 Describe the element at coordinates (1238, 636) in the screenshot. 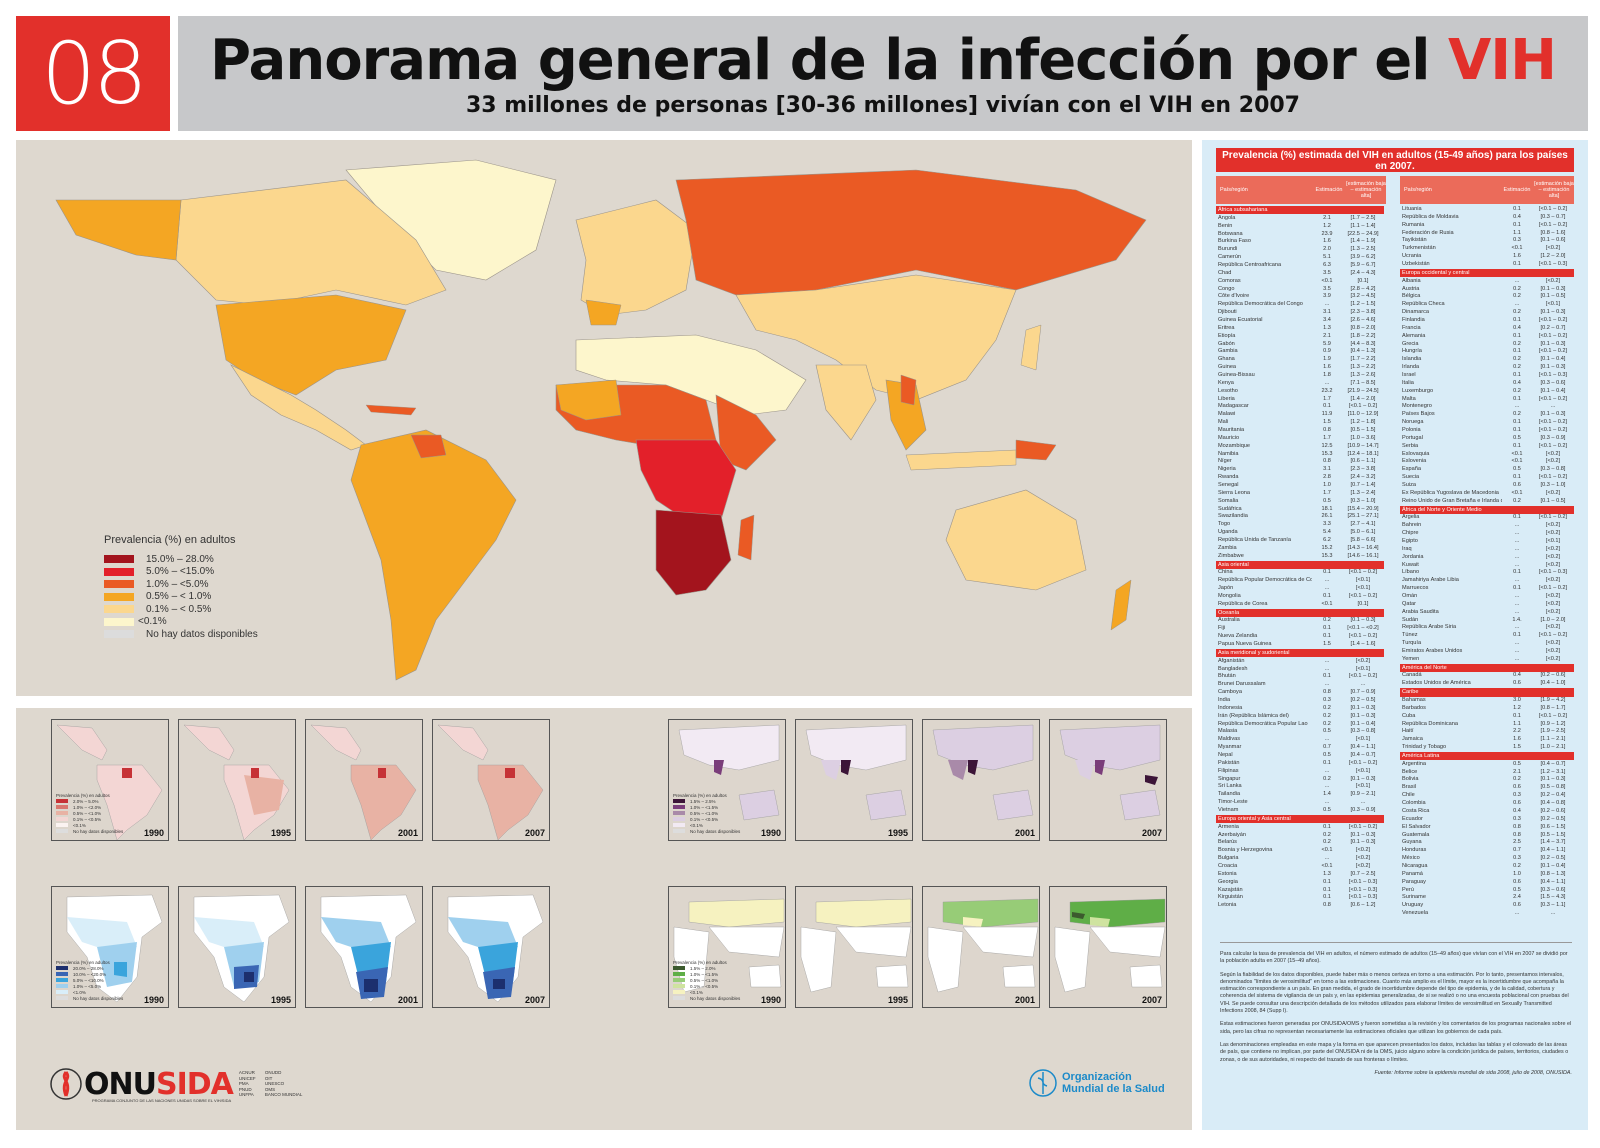

I see `country-cell: Nueva Zelandia` at that location.